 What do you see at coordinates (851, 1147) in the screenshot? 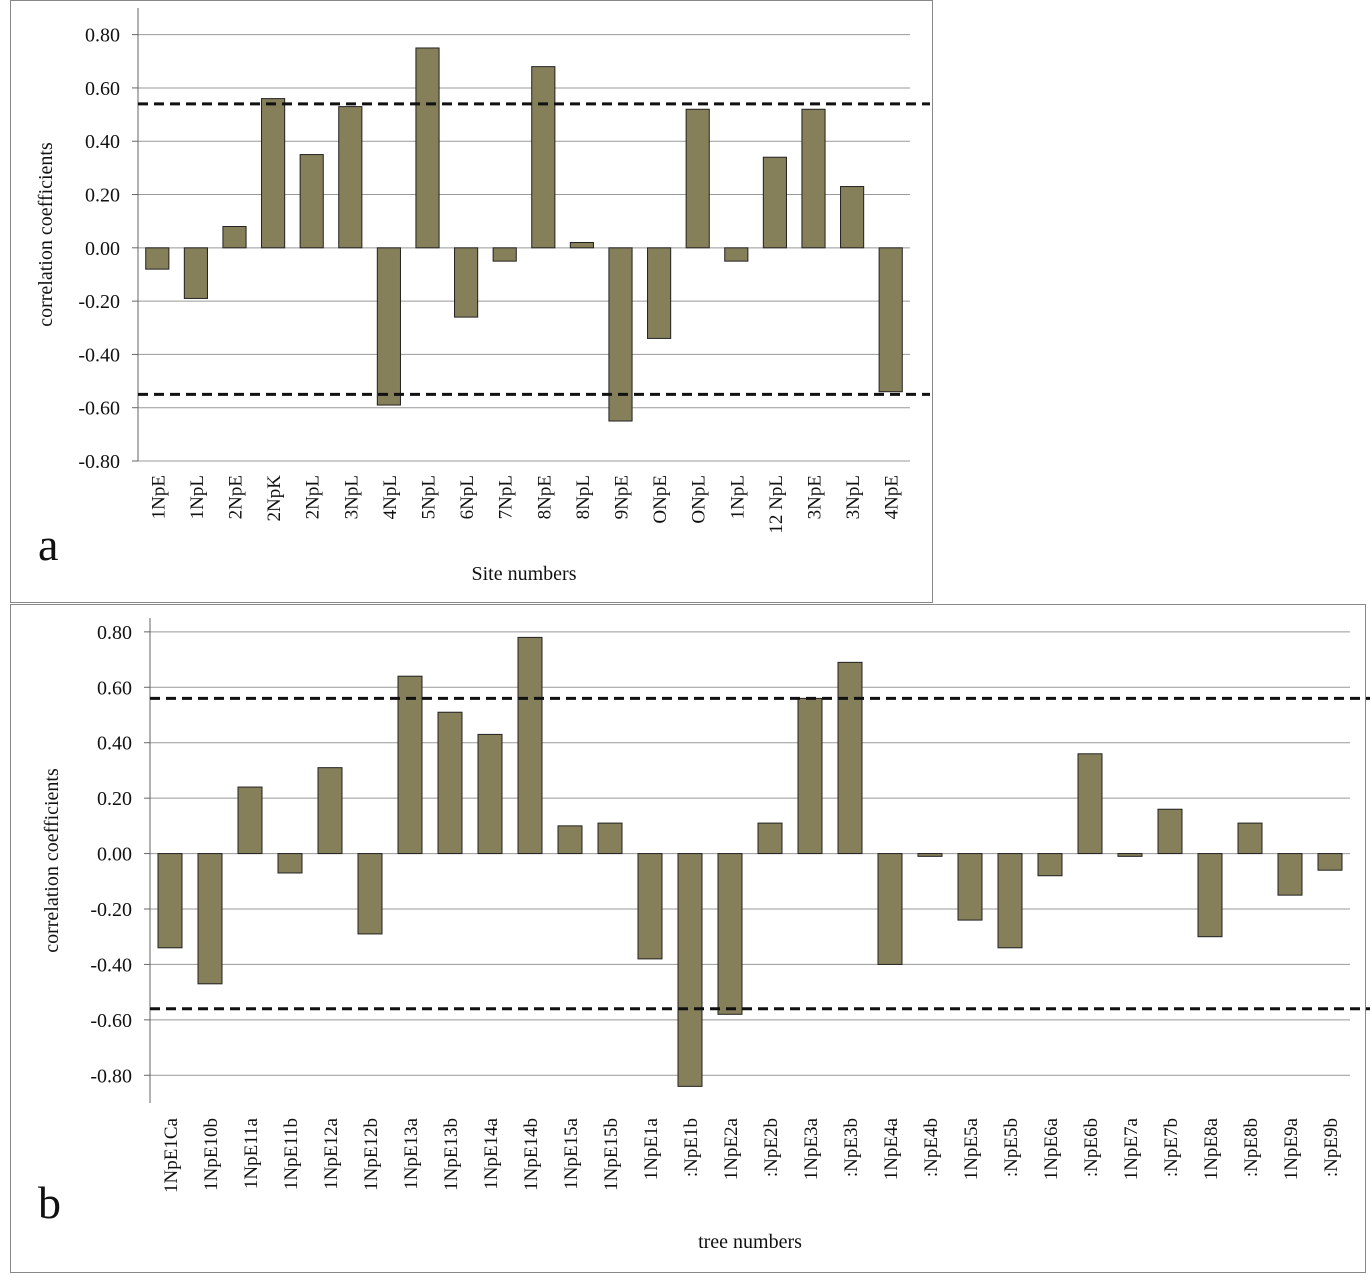
I see `x-tick-label: :NpE3b` at bounding box center [851, 1147].